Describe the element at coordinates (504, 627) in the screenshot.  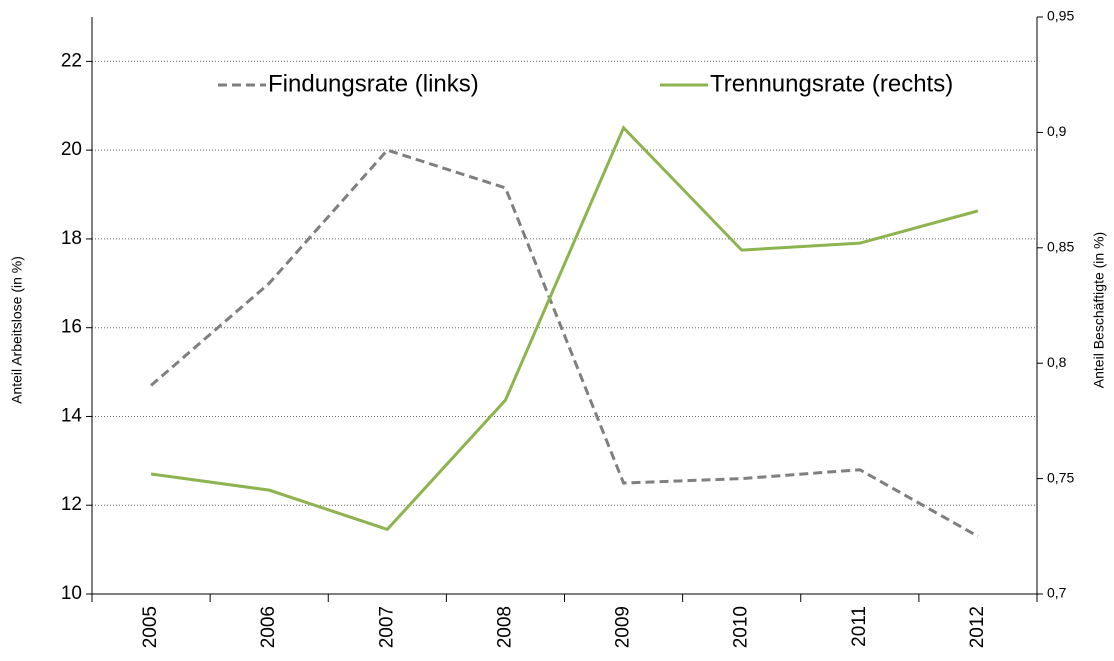
I see `x-tick-label: 2008` at that location.